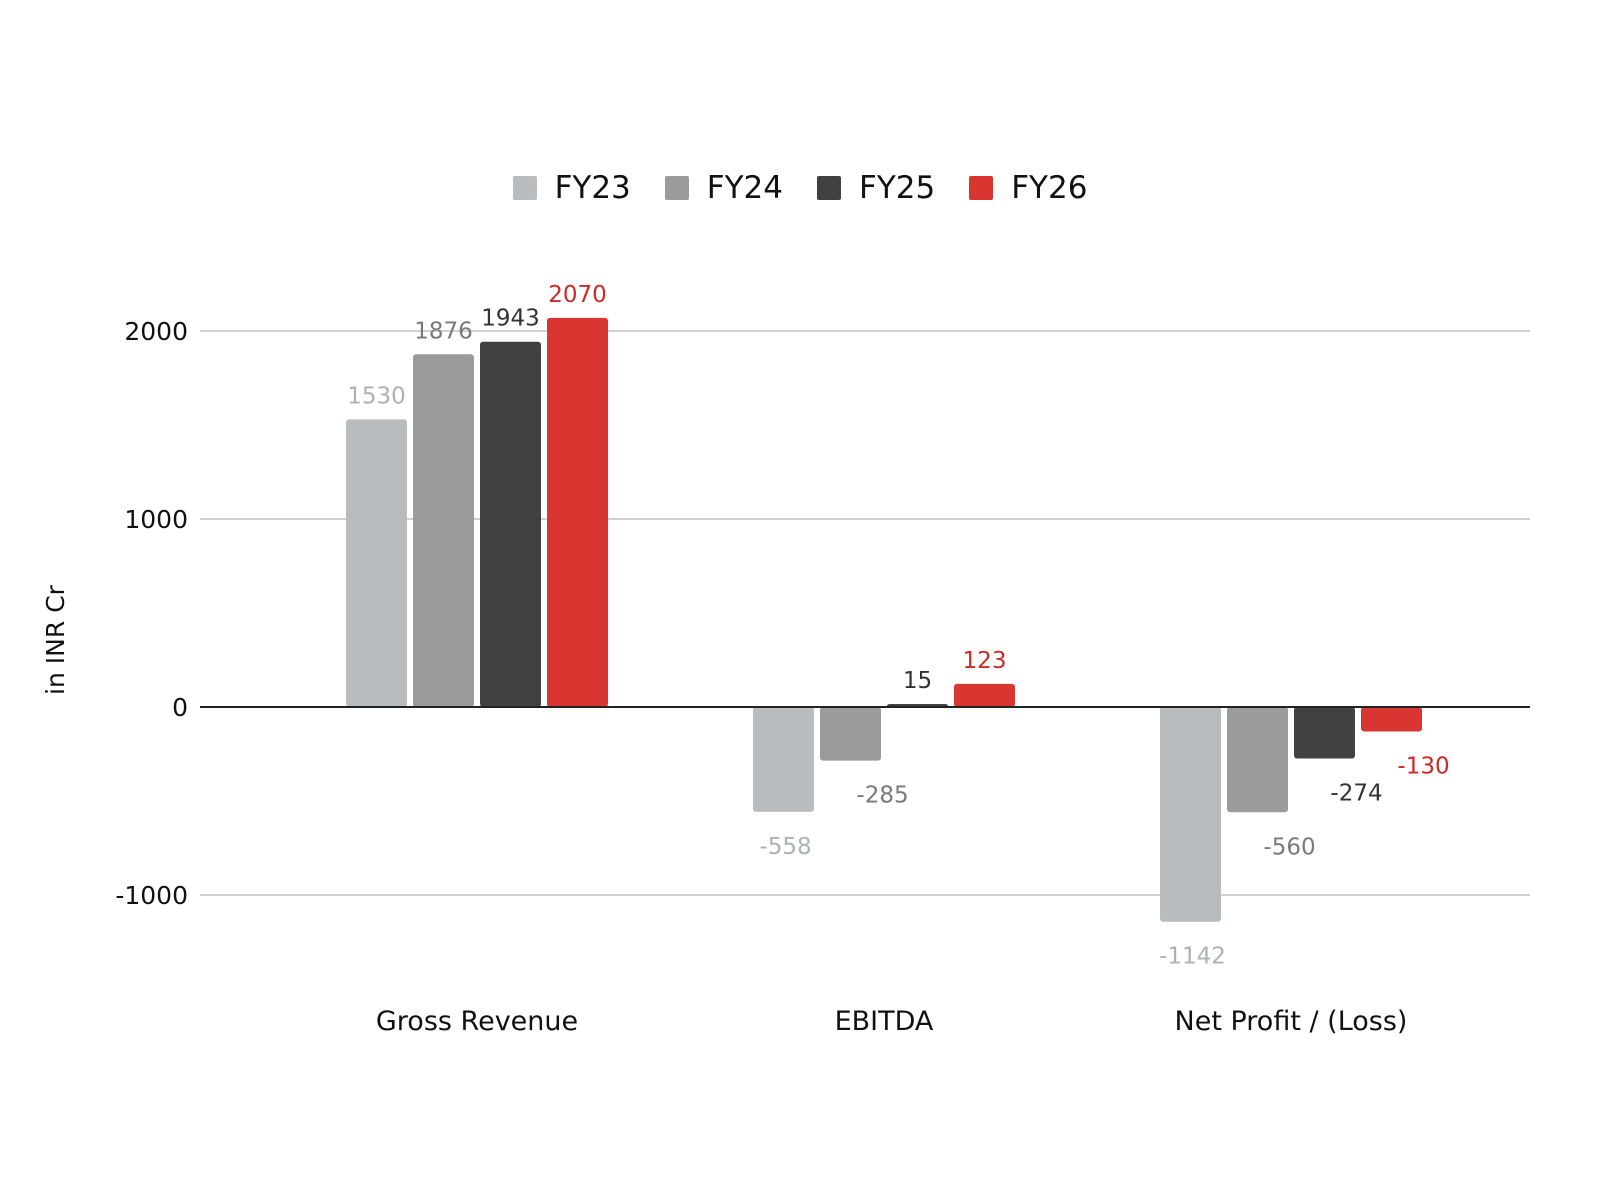  Describe the element at coordinates (1192, 957) in the screenshot. I see `value-label: -1142` at that location.